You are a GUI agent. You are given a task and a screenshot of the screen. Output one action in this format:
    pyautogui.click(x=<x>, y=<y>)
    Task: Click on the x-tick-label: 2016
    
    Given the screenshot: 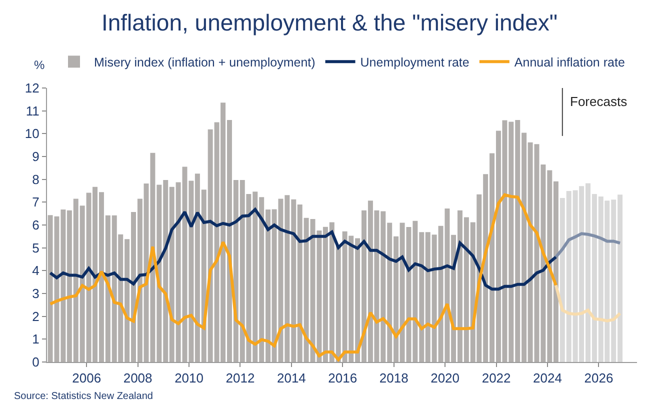 What is the action you would take?
    pyautogui.click(x=343, y=378)
    